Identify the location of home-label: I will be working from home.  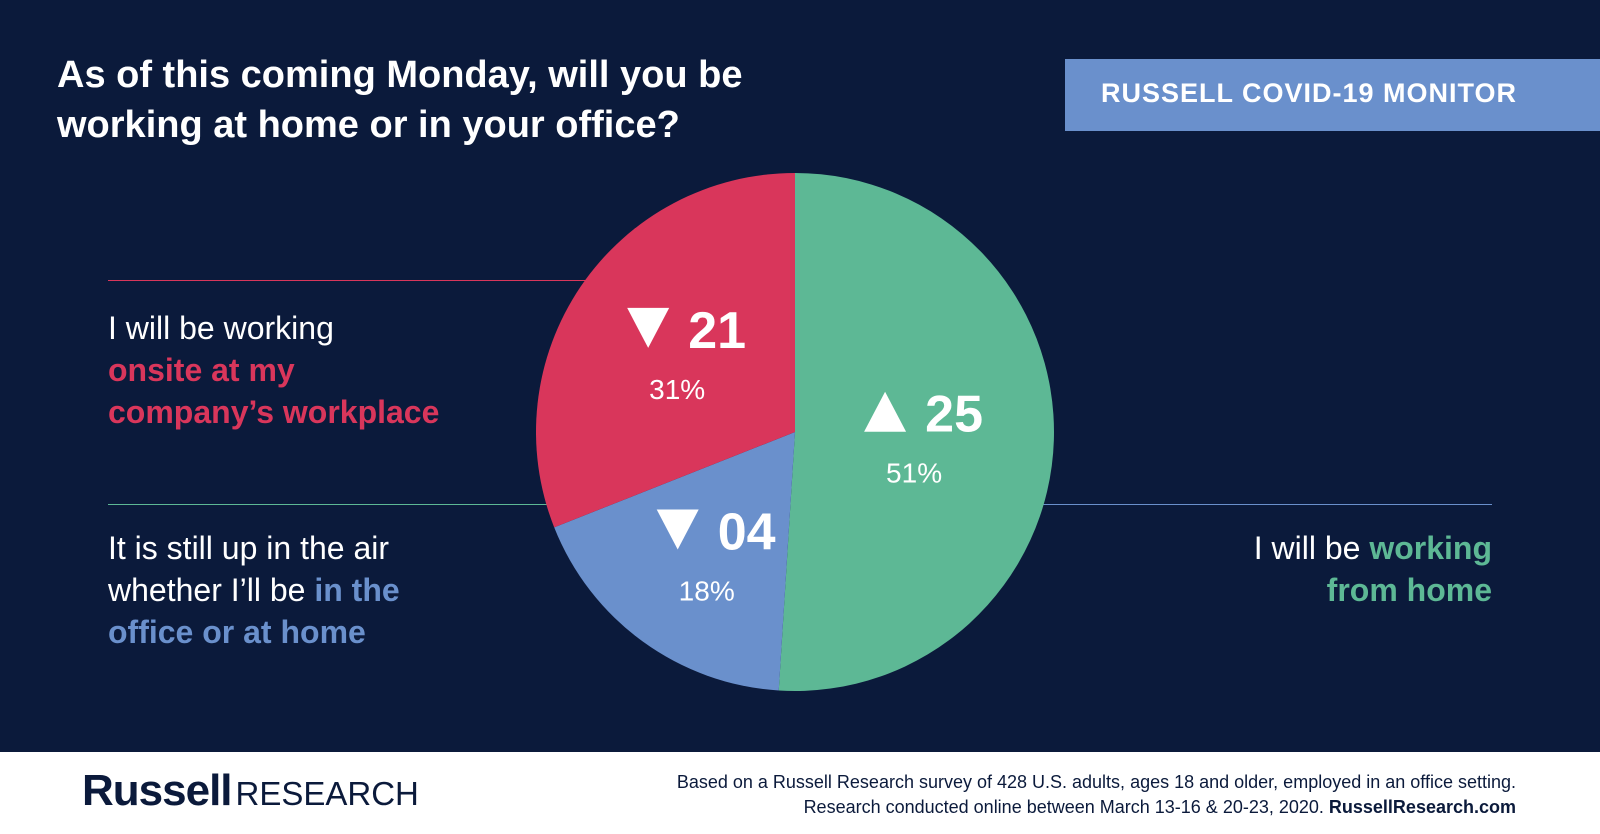
(1373, 569).